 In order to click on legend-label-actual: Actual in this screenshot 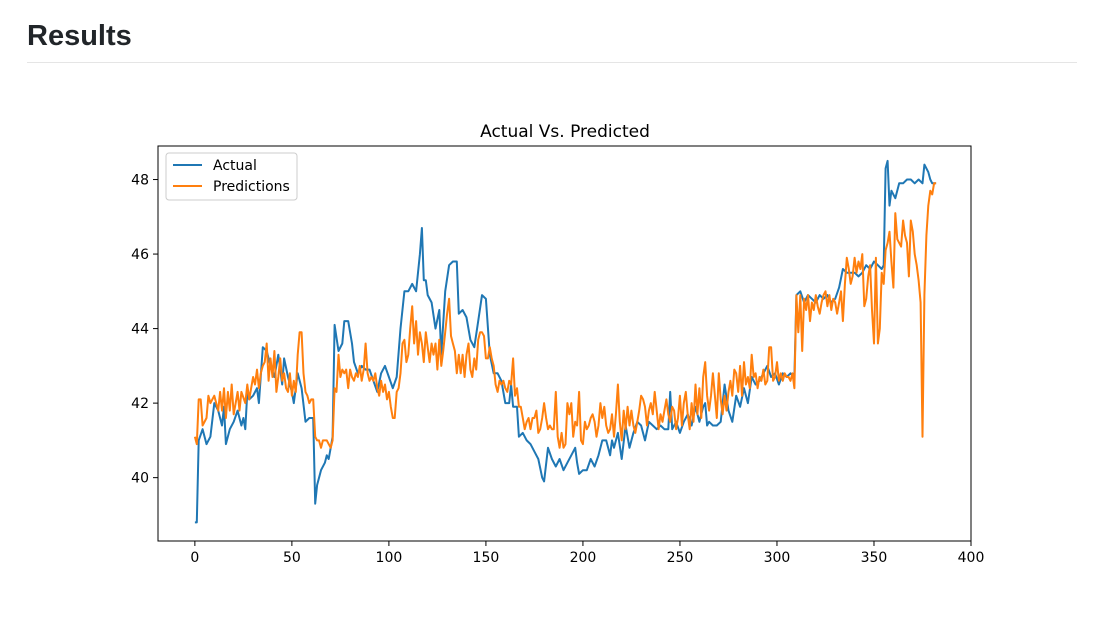, I will do `click(235, 166)`.